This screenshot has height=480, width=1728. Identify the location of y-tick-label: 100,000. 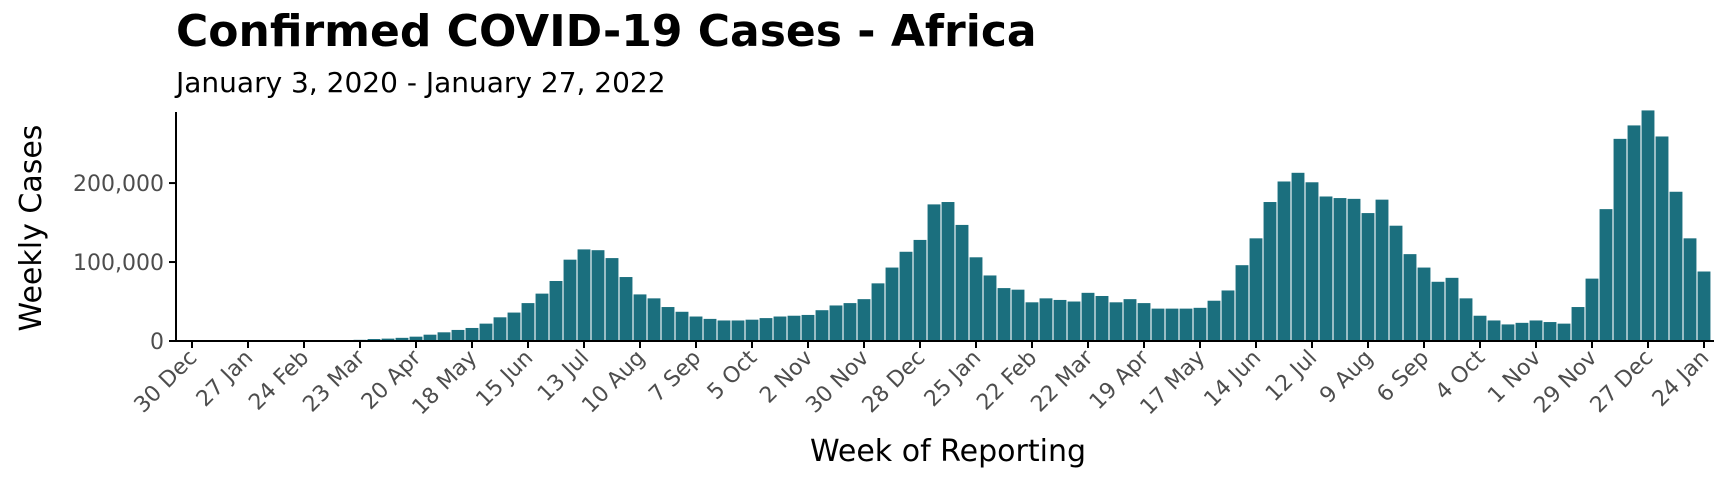
(118, 263).